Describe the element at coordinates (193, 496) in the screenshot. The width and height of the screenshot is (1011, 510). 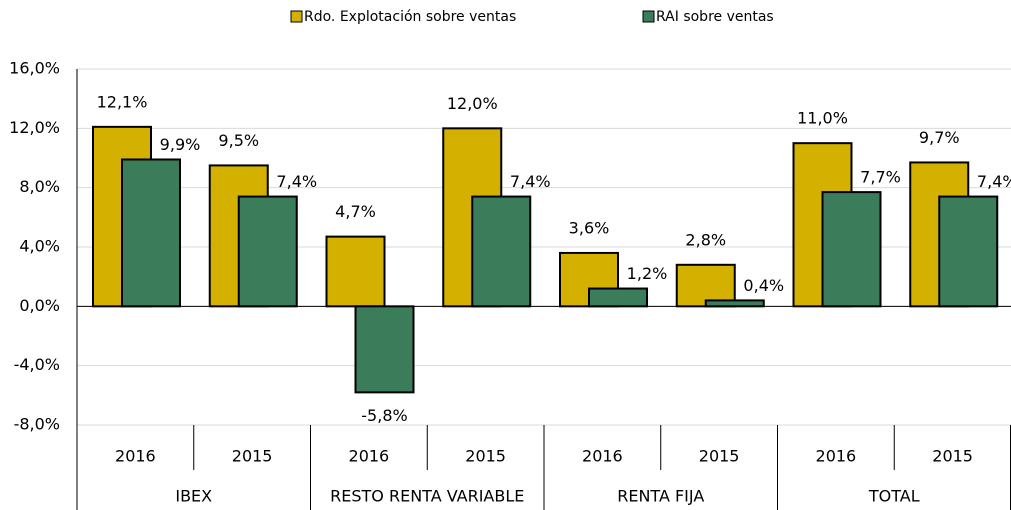
I see `group-label: IBEX` at that location.